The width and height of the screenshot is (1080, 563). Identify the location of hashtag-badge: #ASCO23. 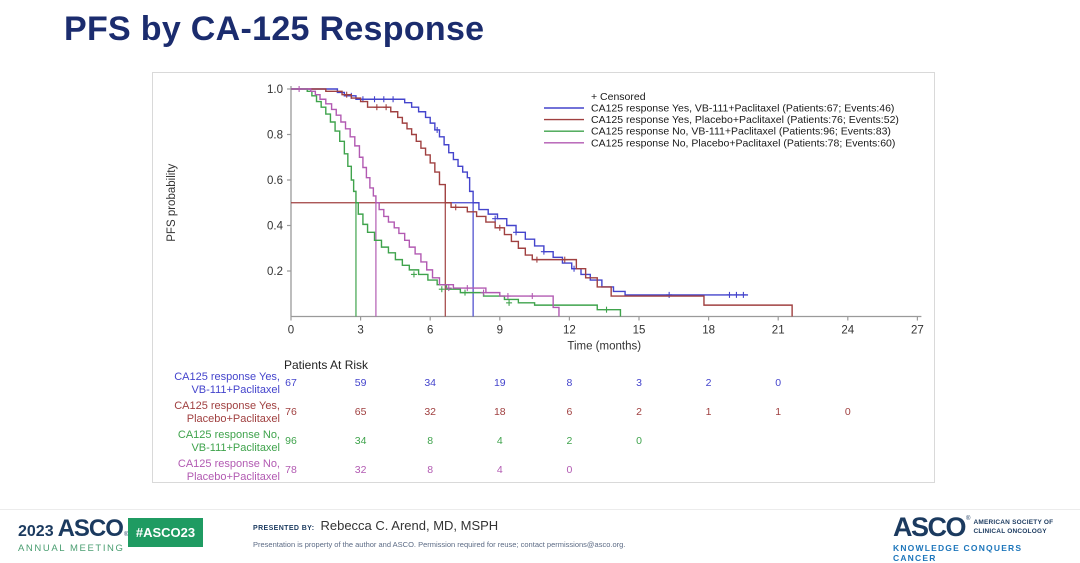
(165, 532).